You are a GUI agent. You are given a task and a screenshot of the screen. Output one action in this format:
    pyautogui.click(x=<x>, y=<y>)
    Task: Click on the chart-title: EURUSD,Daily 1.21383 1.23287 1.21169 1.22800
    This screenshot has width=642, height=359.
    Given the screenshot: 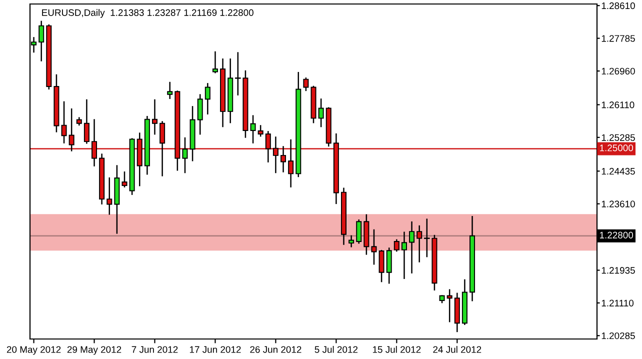 What is the action you would take?
    pyautogui.click(x=148, y=13)
    